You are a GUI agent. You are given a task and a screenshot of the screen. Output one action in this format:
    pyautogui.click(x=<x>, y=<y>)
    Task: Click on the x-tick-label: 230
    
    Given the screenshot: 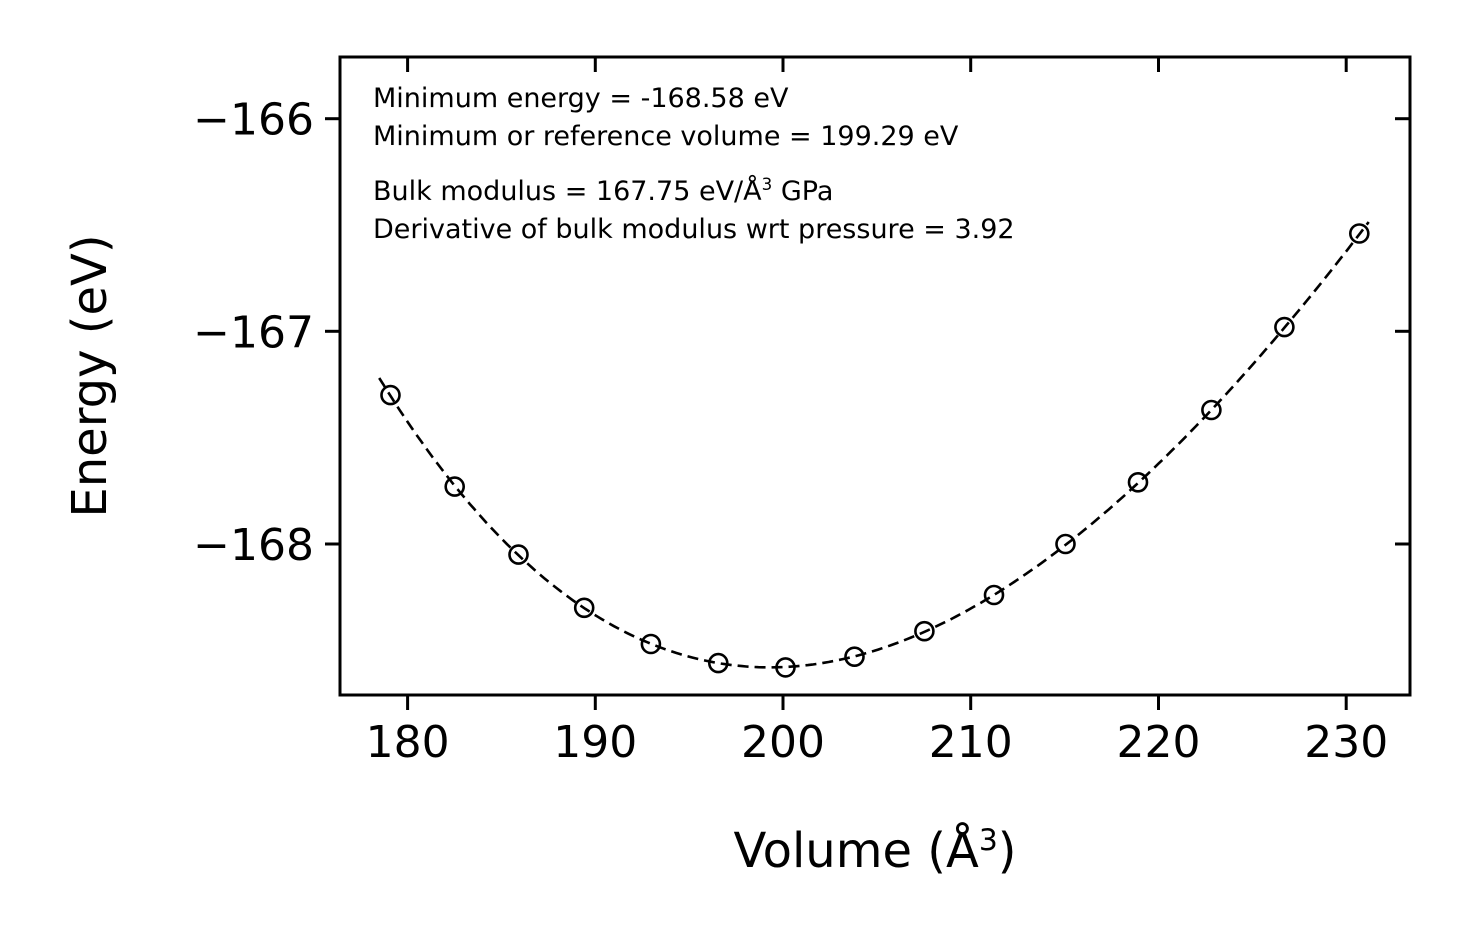 What is the action you would take?
    pyautogui.click(x=1346, y=742)
    